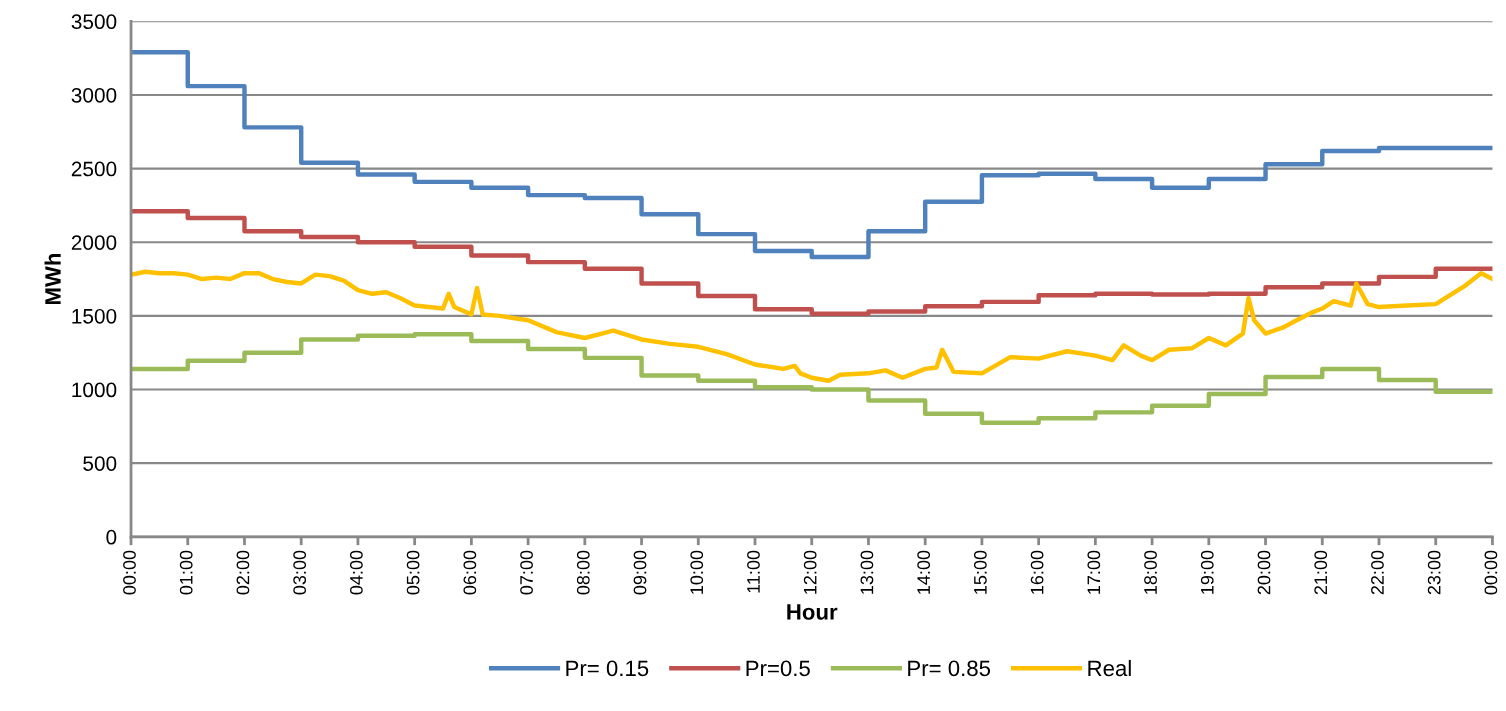  I want to click on x-tick-label: 23:00, so click(1434, 572).